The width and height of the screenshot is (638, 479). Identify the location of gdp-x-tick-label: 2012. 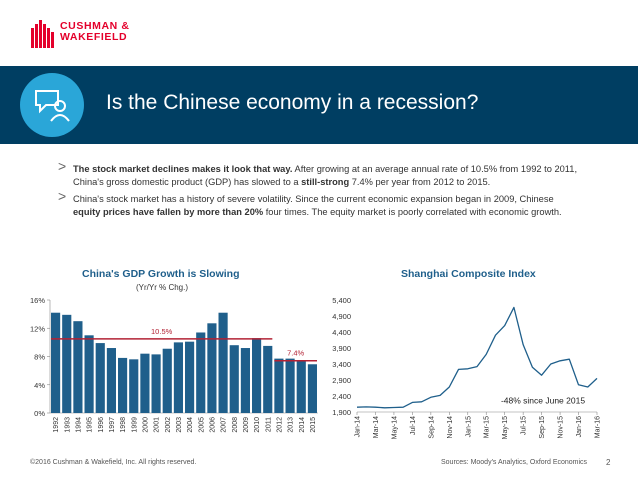
(279, 425).